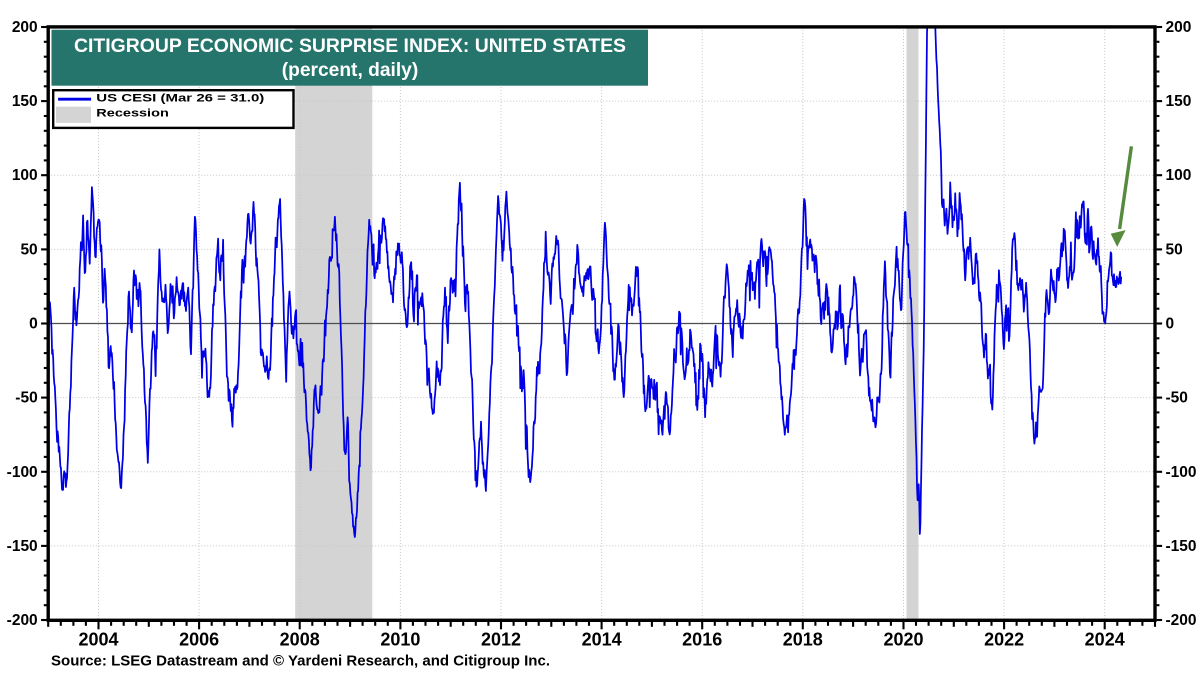 Image resolution: width=1200 pixels, height=679 pixels. Describe the element at coordinates (602, 639) in the screenshot. I see `svg-text: 2014` at that location.